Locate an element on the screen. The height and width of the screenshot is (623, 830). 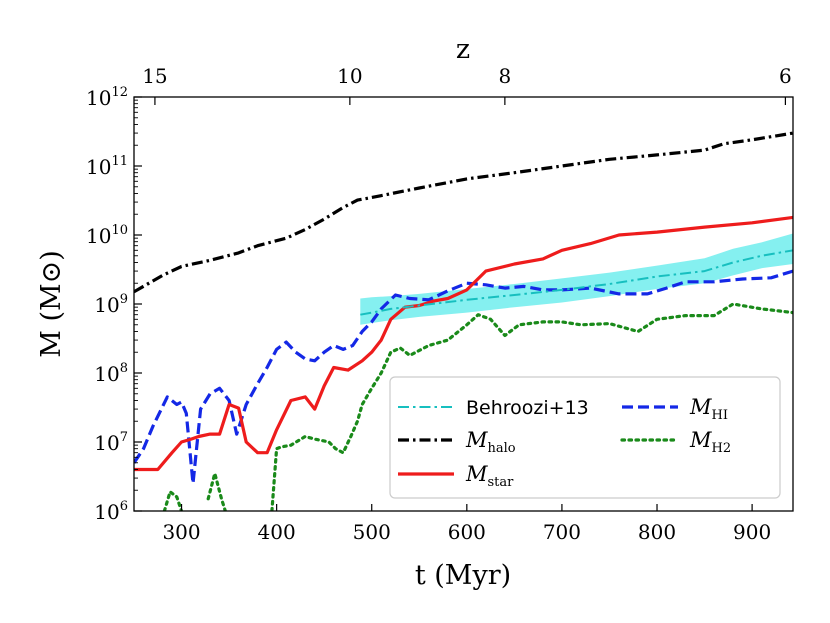
x-tick-label-700: 700 is located at coordinates (562, 532).